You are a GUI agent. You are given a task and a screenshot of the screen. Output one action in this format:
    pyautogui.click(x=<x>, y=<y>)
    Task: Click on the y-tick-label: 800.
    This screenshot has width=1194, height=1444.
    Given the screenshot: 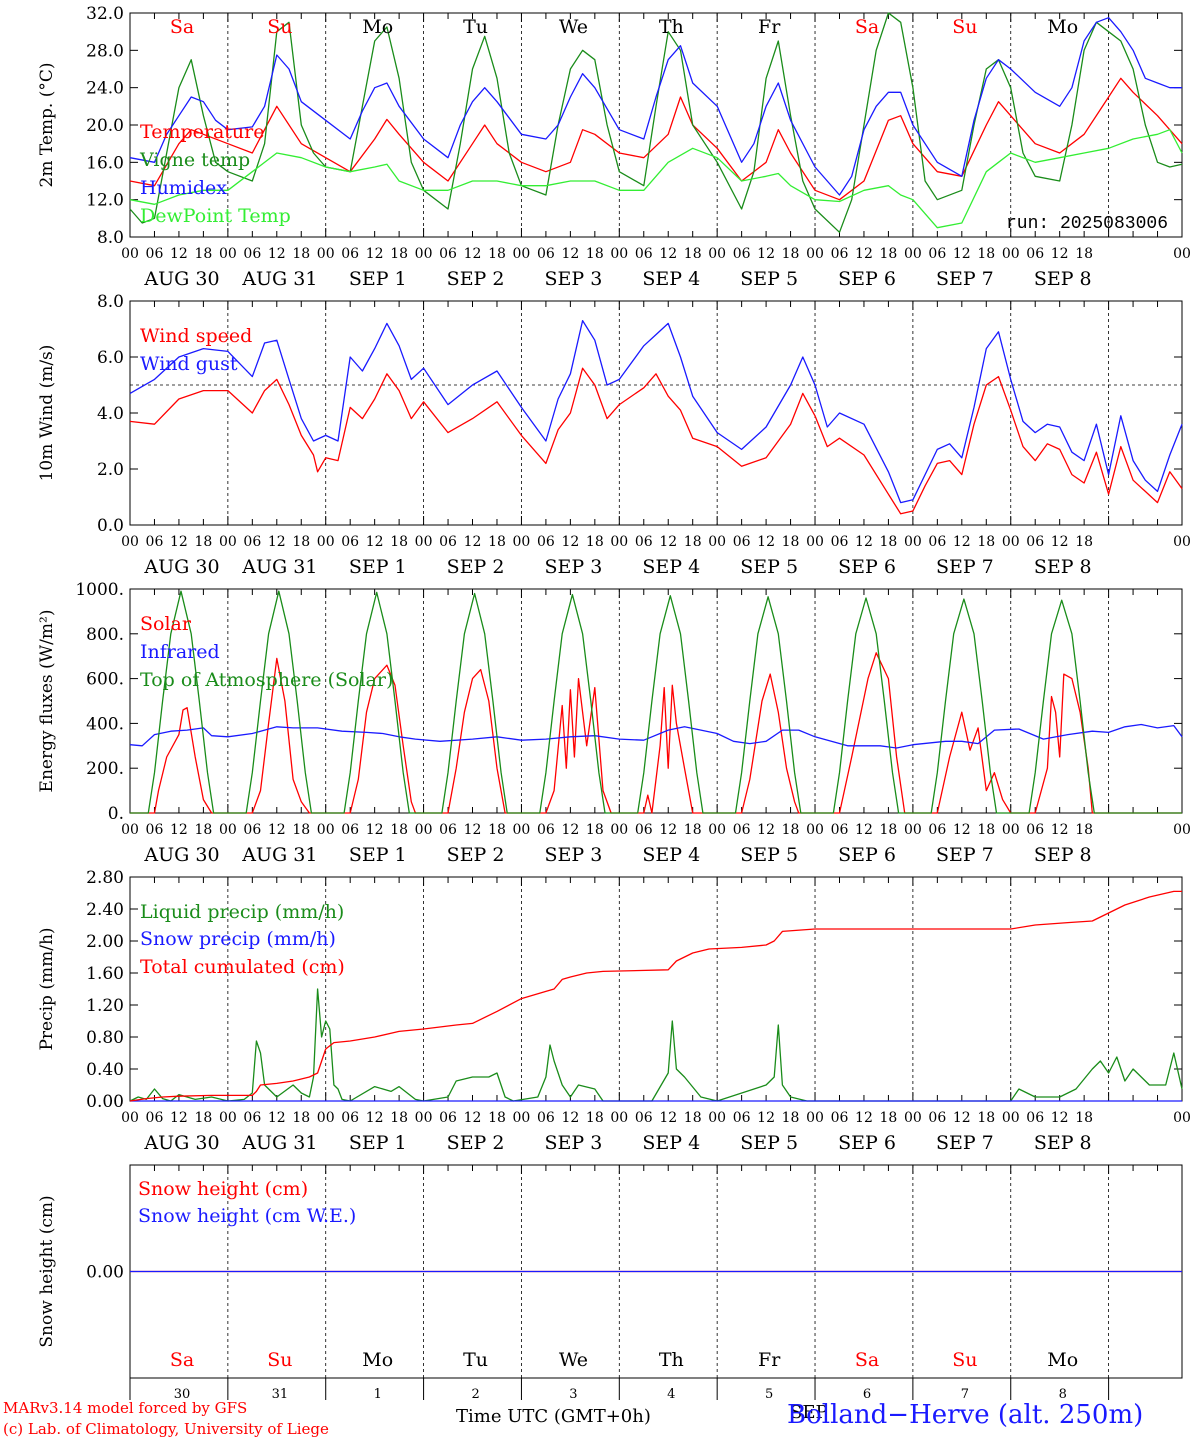 What is the action you would take?
    pyautogui.click(x=105, y=635)
    